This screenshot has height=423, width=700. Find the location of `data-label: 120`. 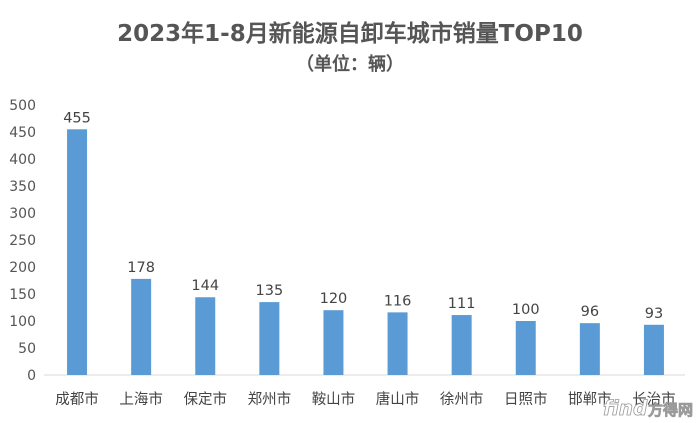

data-label: 120 is located at coordinates (334, 299).